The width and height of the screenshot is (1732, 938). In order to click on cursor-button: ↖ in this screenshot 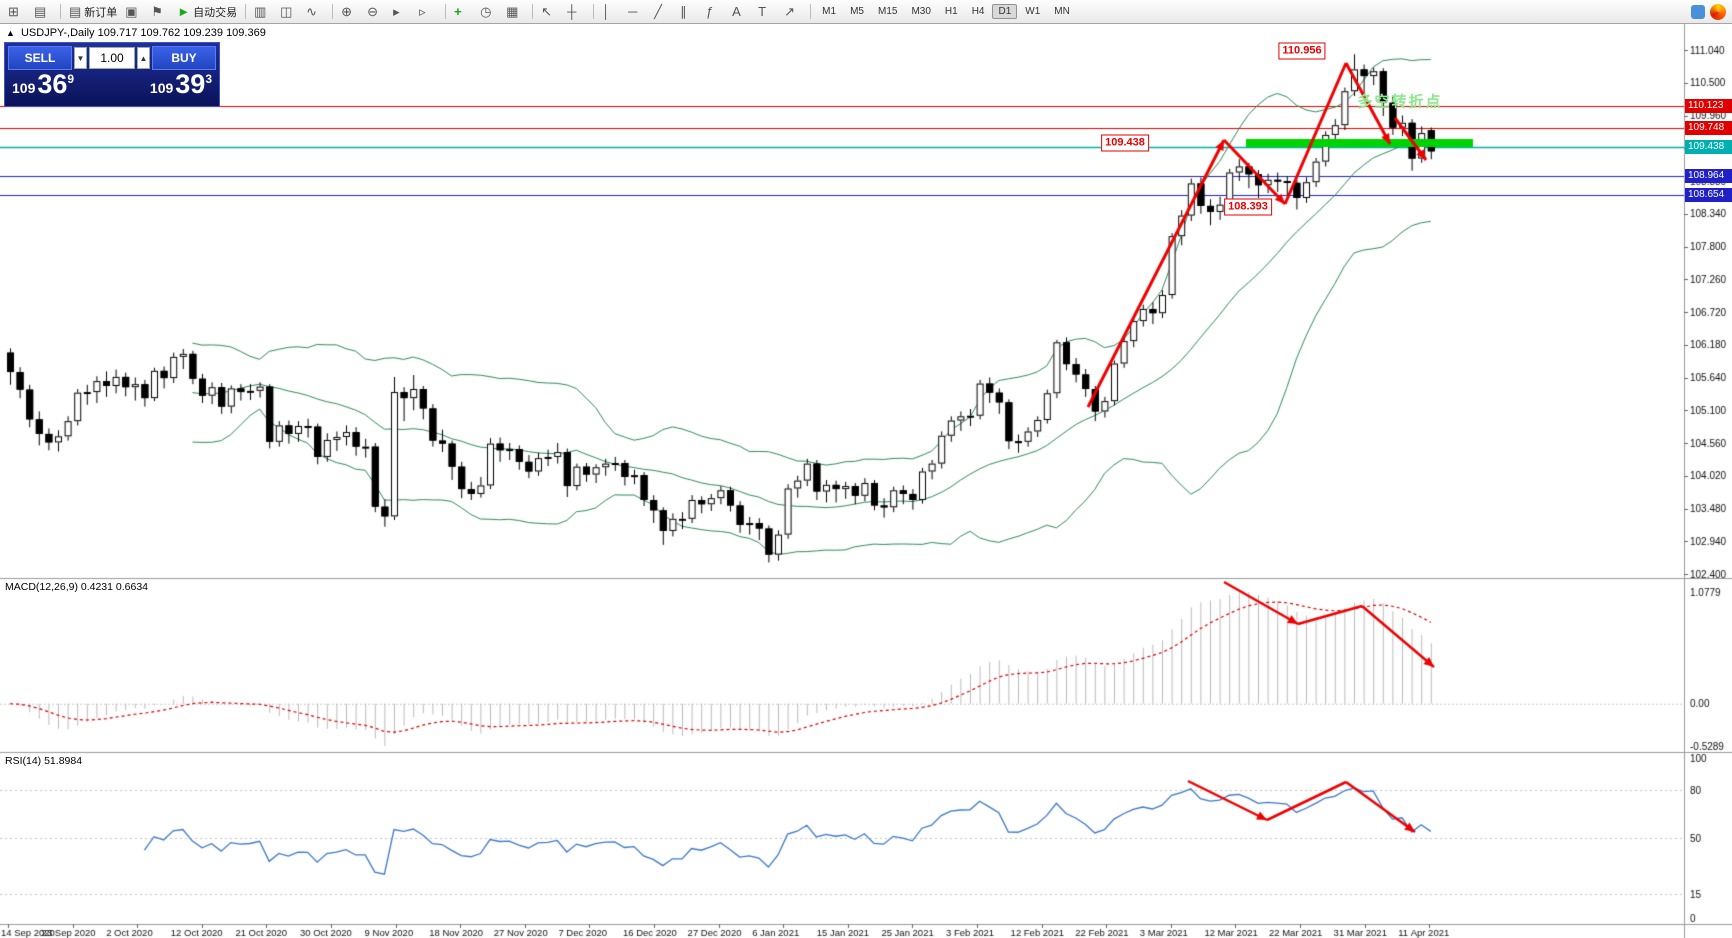, I will do `click(550, 12)`.